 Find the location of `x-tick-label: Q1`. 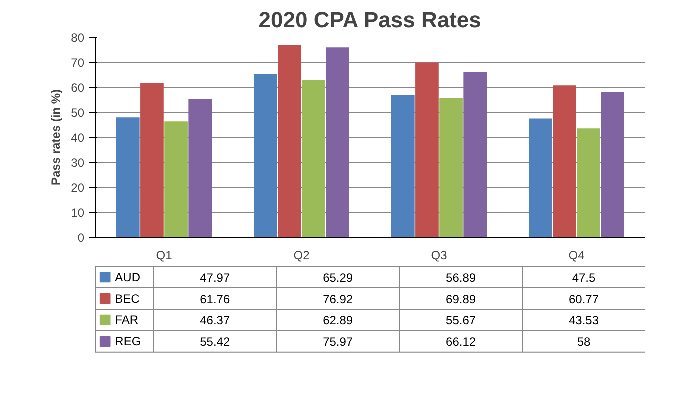

x-tick-label: Q1 is located at coordinates (164, 255).